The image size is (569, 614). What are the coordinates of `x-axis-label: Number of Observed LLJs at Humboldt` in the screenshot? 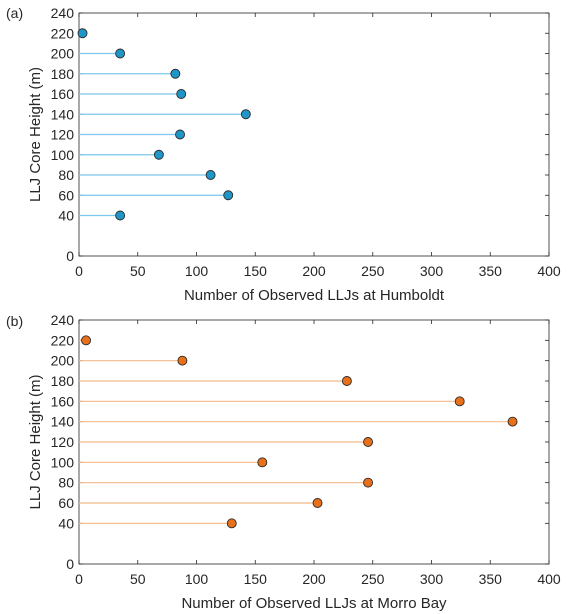 It's located at (314, 295).